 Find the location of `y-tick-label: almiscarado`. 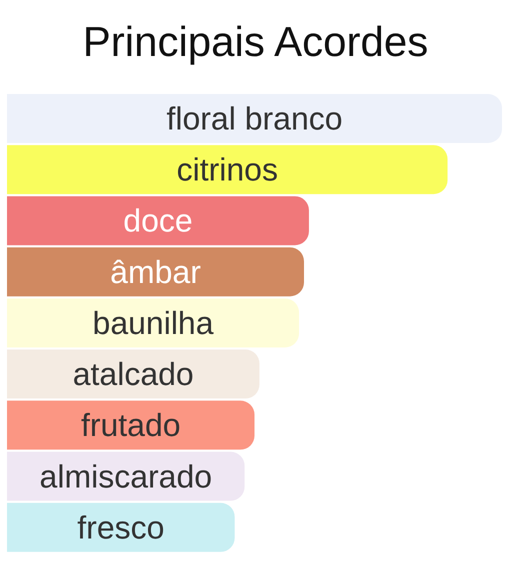

y-tick-label: almiscarado is located at coordinates (126, 476).